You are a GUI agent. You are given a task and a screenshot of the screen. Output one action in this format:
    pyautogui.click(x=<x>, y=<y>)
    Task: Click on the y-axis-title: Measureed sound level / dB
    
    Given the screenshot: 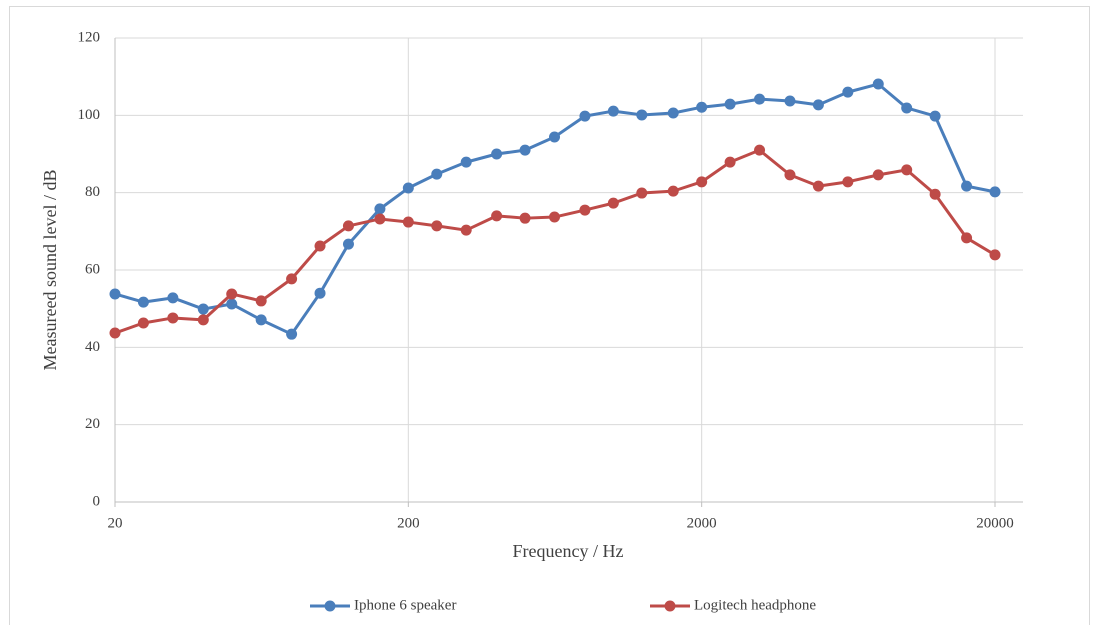 What is the action you would take?
    pyautogui.click(x=50, y=270)
    